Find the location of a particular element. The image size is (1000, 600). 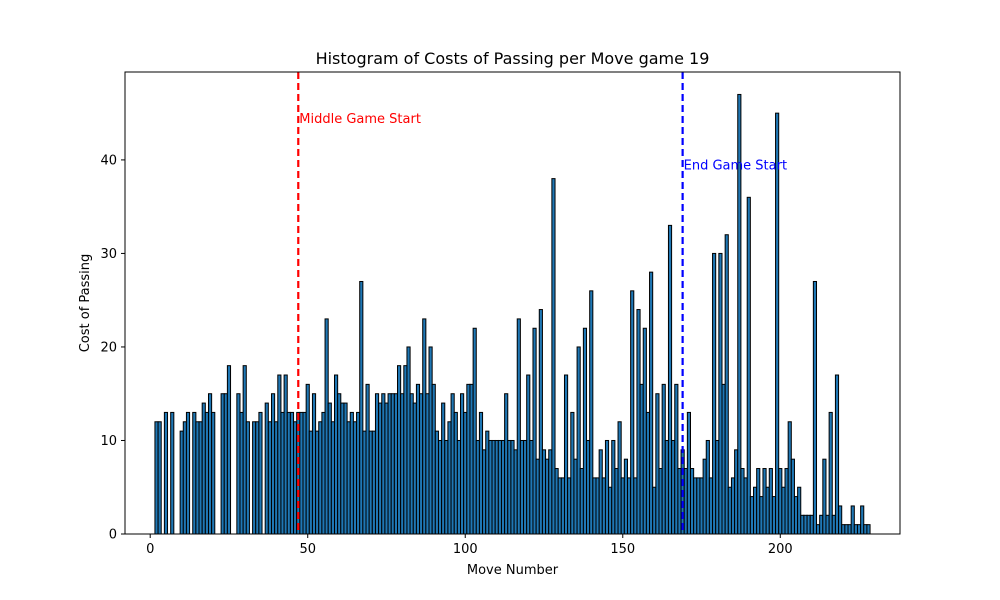

x-tick-label: 200 is located at coordinates (780, 549).